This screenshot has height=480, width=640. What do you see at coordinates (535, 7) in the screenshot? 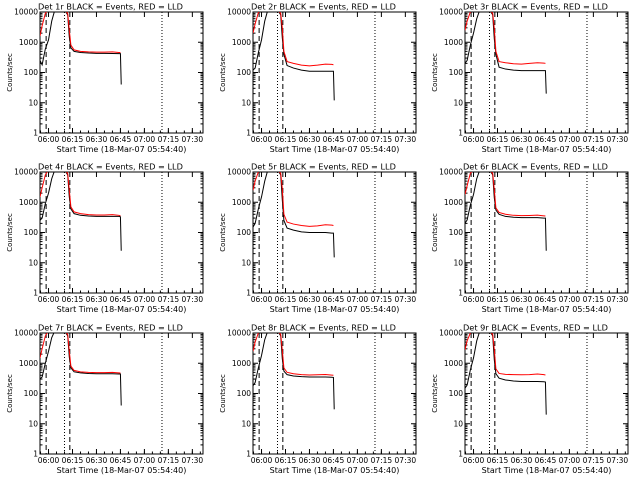
I see `panel-title: Det 3r BLACK = Events, RED = LLD` at bounding box center [535, 7].